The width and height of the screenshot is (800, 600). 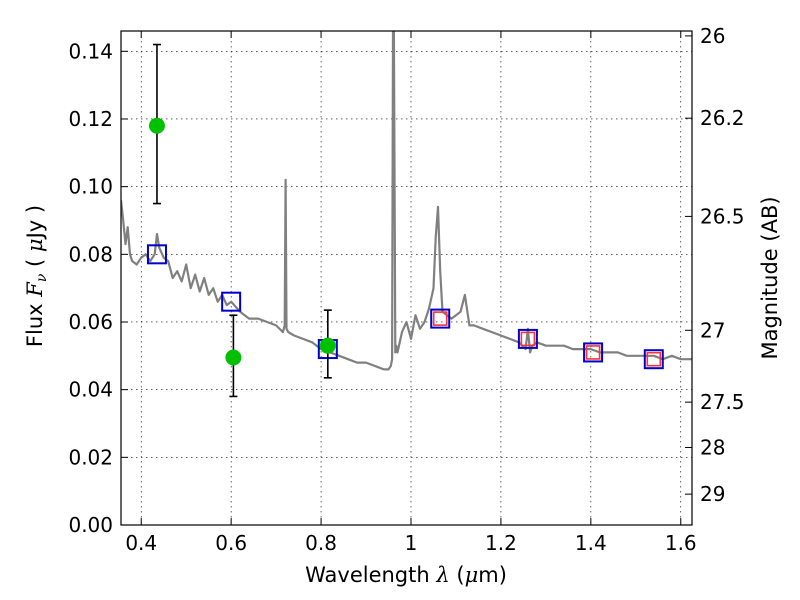 I want to click on y2-tick-label: 27.5, so click(x=722, y=402).